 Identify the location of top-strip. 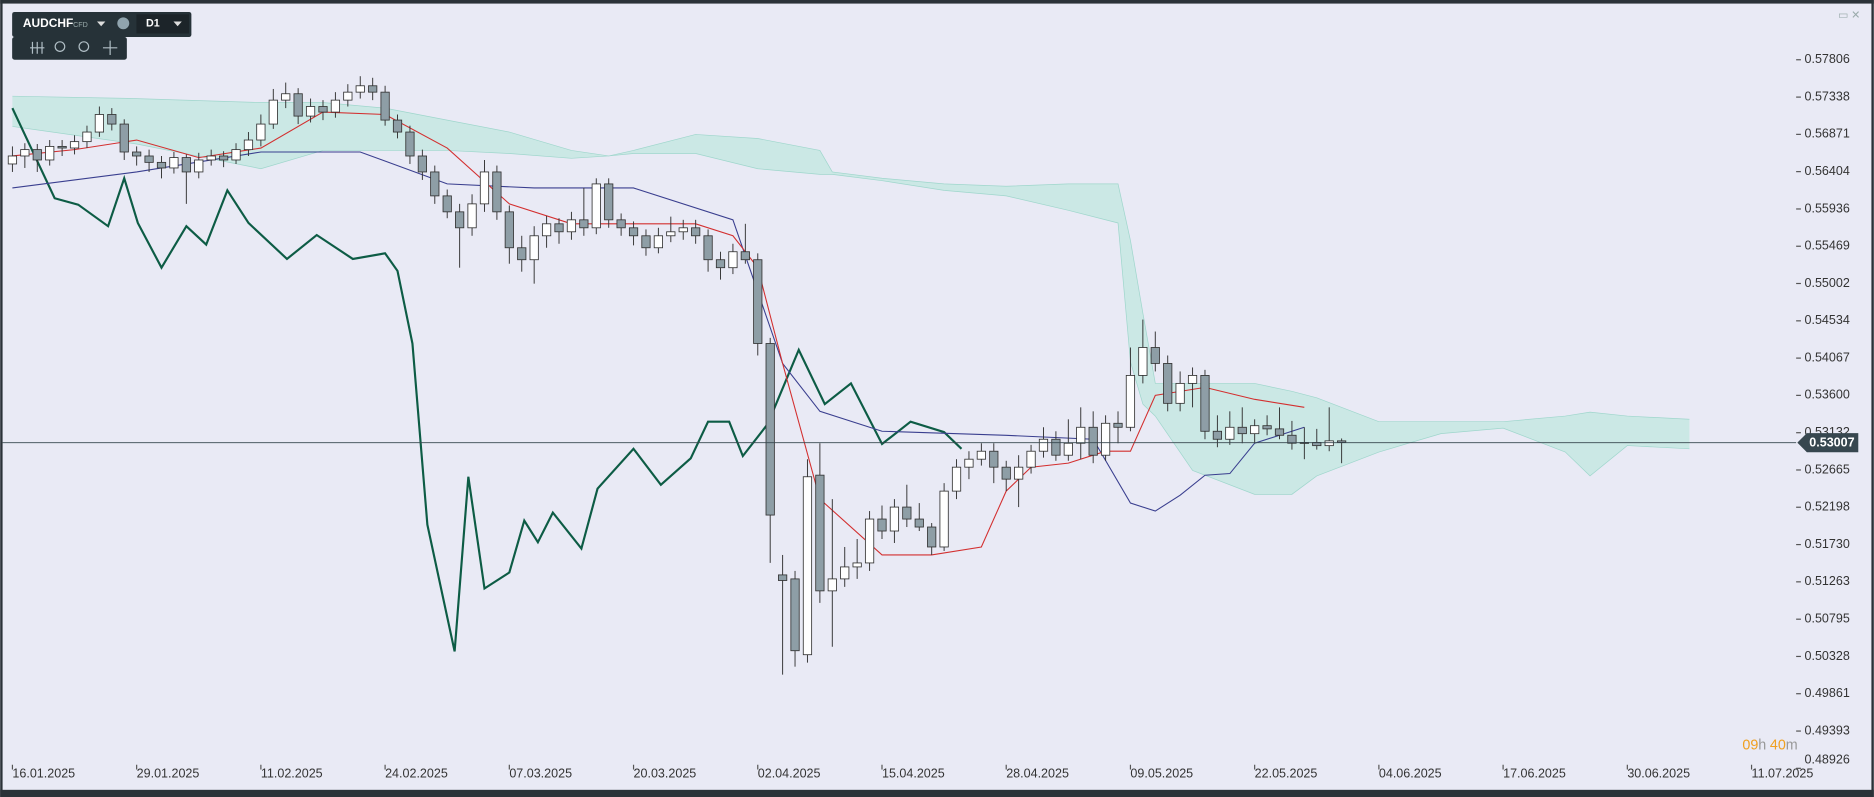
(937, 2).